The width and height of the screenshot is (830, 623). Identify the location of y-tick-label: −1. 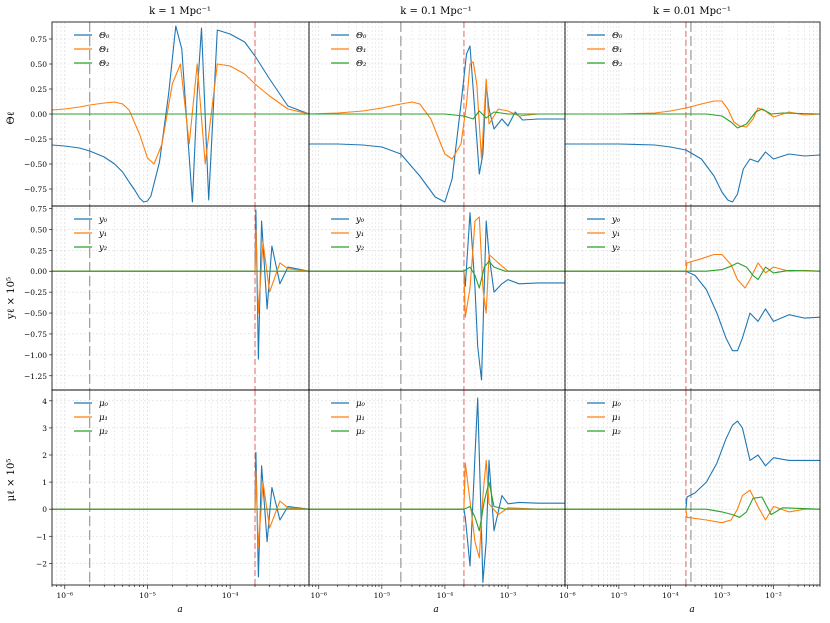
(41, 536).